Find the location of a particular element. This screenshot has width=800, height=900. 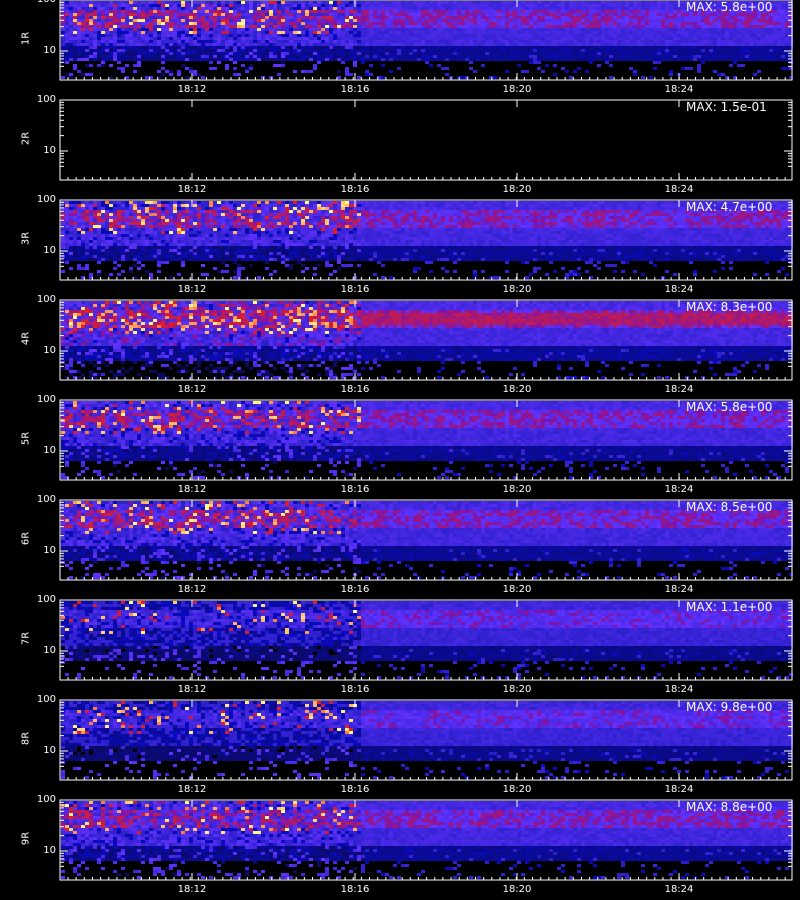

spectrogram-panel-3R: 3R 100 10 MAX: 4.7e+00 18:12 18:16 18:20 18:24 is located at coordinates (400, 246).